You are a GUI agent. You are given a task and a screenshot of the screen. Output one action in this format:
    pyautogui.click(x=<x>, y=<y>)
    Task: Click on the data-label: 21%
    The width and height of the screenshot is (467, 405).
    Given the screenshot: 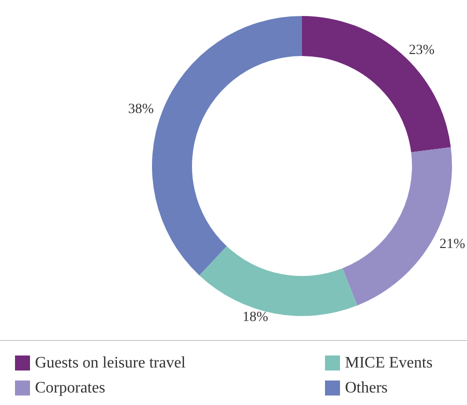 What is the action you would take?
    pyautogui.click(x=453, y=244)
    